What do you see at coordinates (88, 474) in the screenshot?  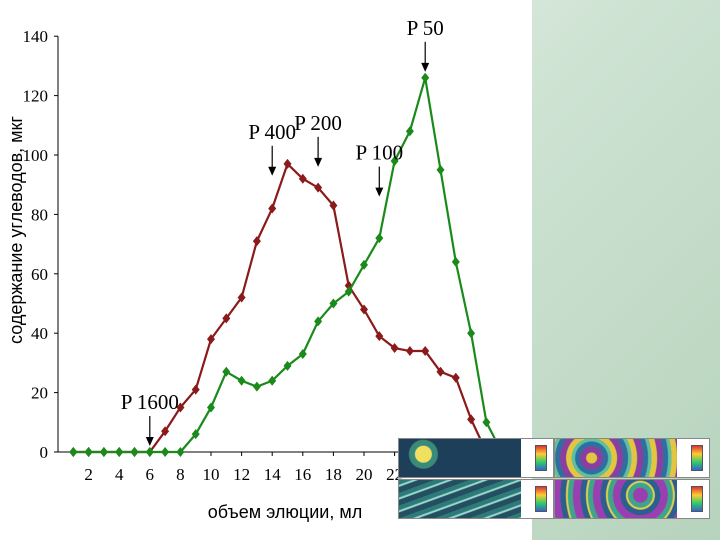 I see `x-tick-label: 2` at bounding box center [88, 474].